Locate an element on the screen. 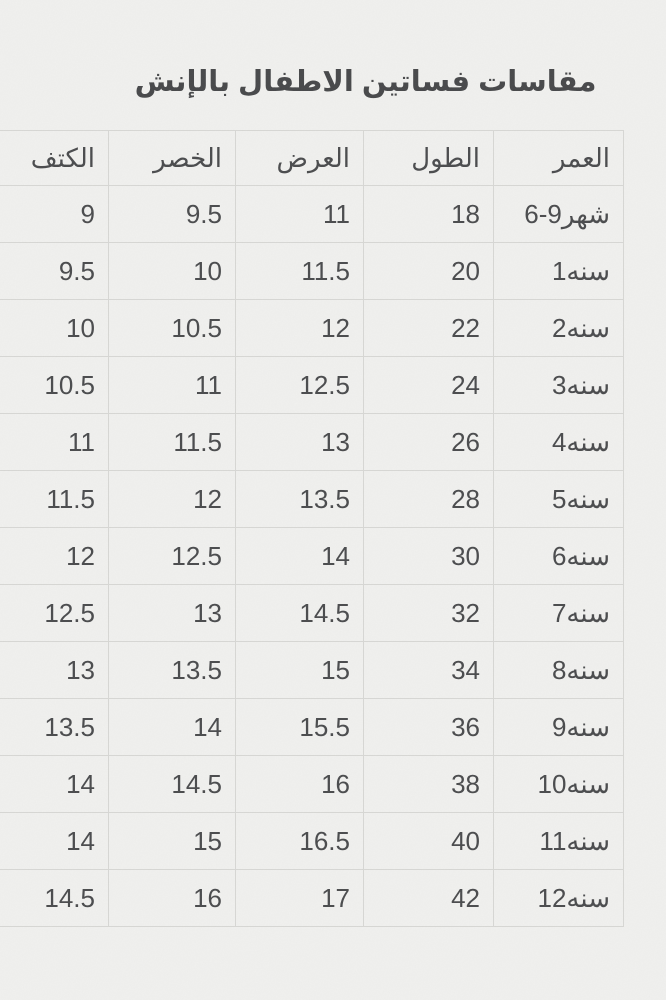  cell-age: 10سنه is located at coordinates (558, 784).